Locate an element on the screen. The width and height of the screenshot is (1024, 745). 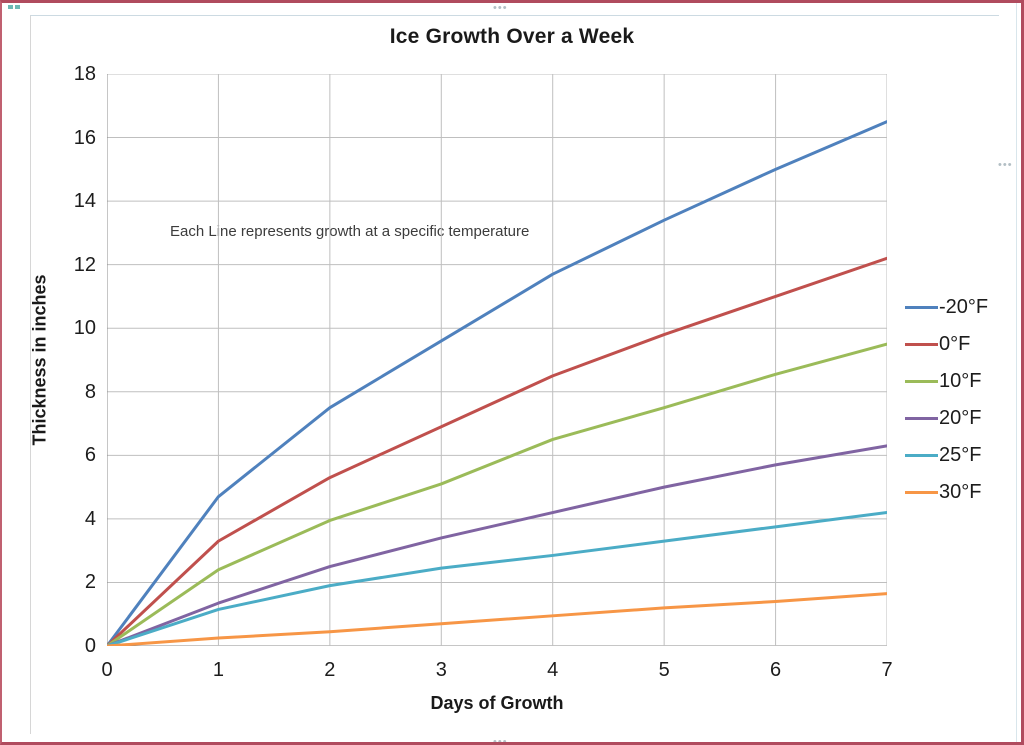
y-tick-label: 2 is located at coordinates (90, 582).